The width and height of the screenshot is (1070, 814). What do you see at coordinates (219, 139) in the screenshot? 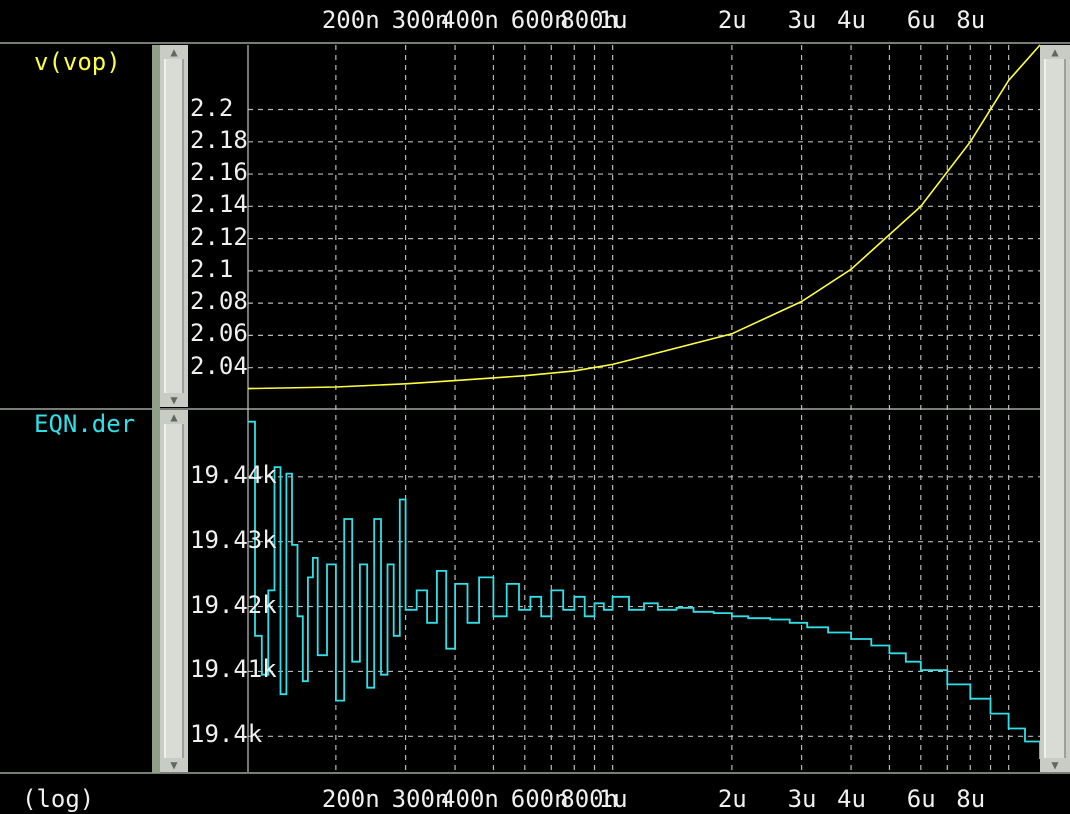
I see `y-tick-label: 2.18` at bounding box center [219, 139].